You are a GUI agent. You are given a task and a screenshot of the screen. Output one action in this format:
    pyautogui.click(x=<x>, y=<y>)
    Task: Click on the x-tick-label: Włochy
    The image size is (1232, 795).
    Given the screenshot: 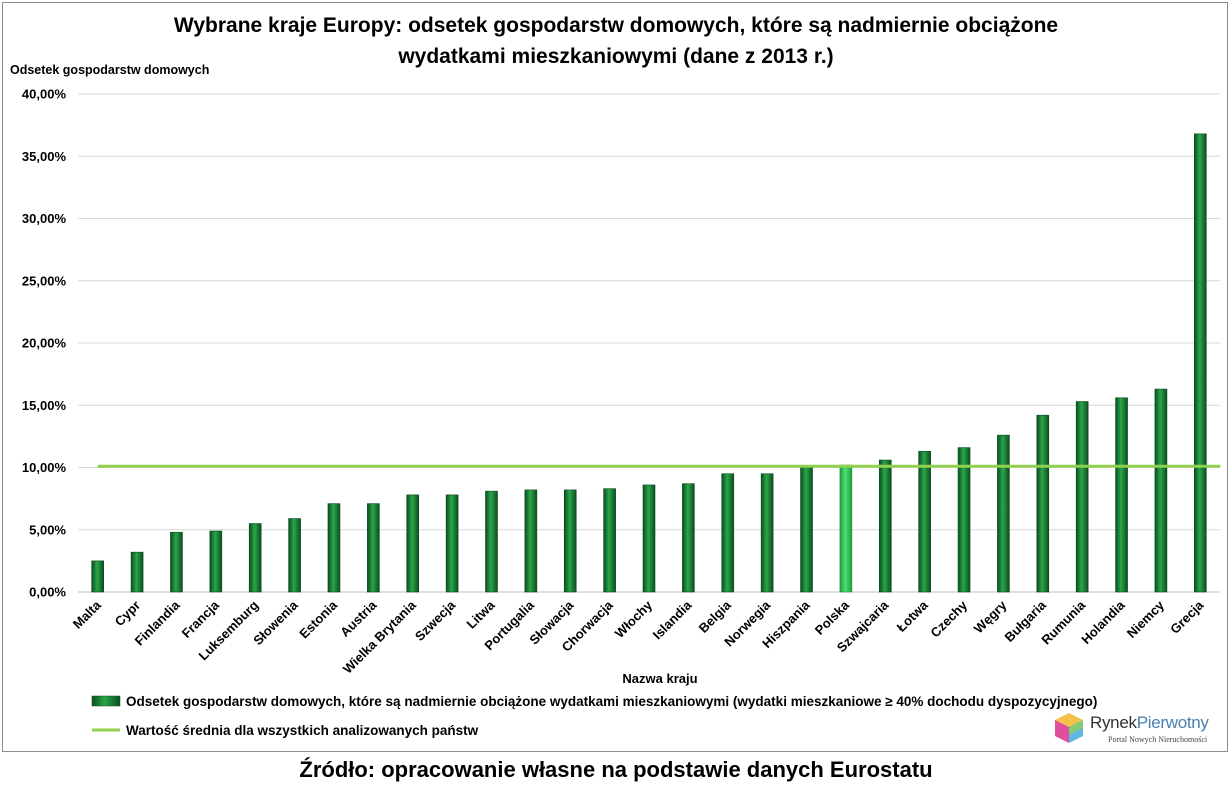 What is the action you would take?
    pyautogui.click(x=634, y=619)
    